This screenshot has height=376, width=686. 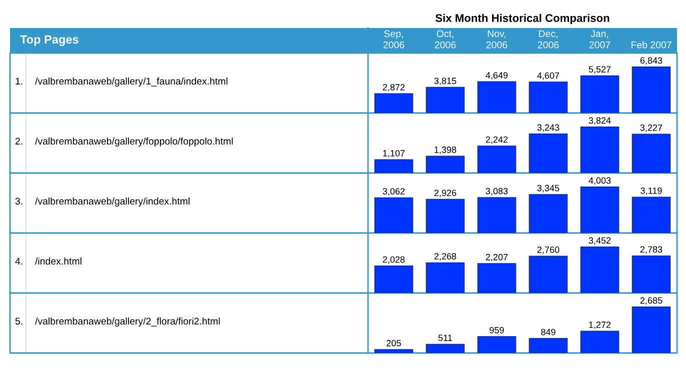 What do you see at coordinates (548, 128) in the screenshot?
I see `data-label: 3,243` at bounding box center [548, 128].